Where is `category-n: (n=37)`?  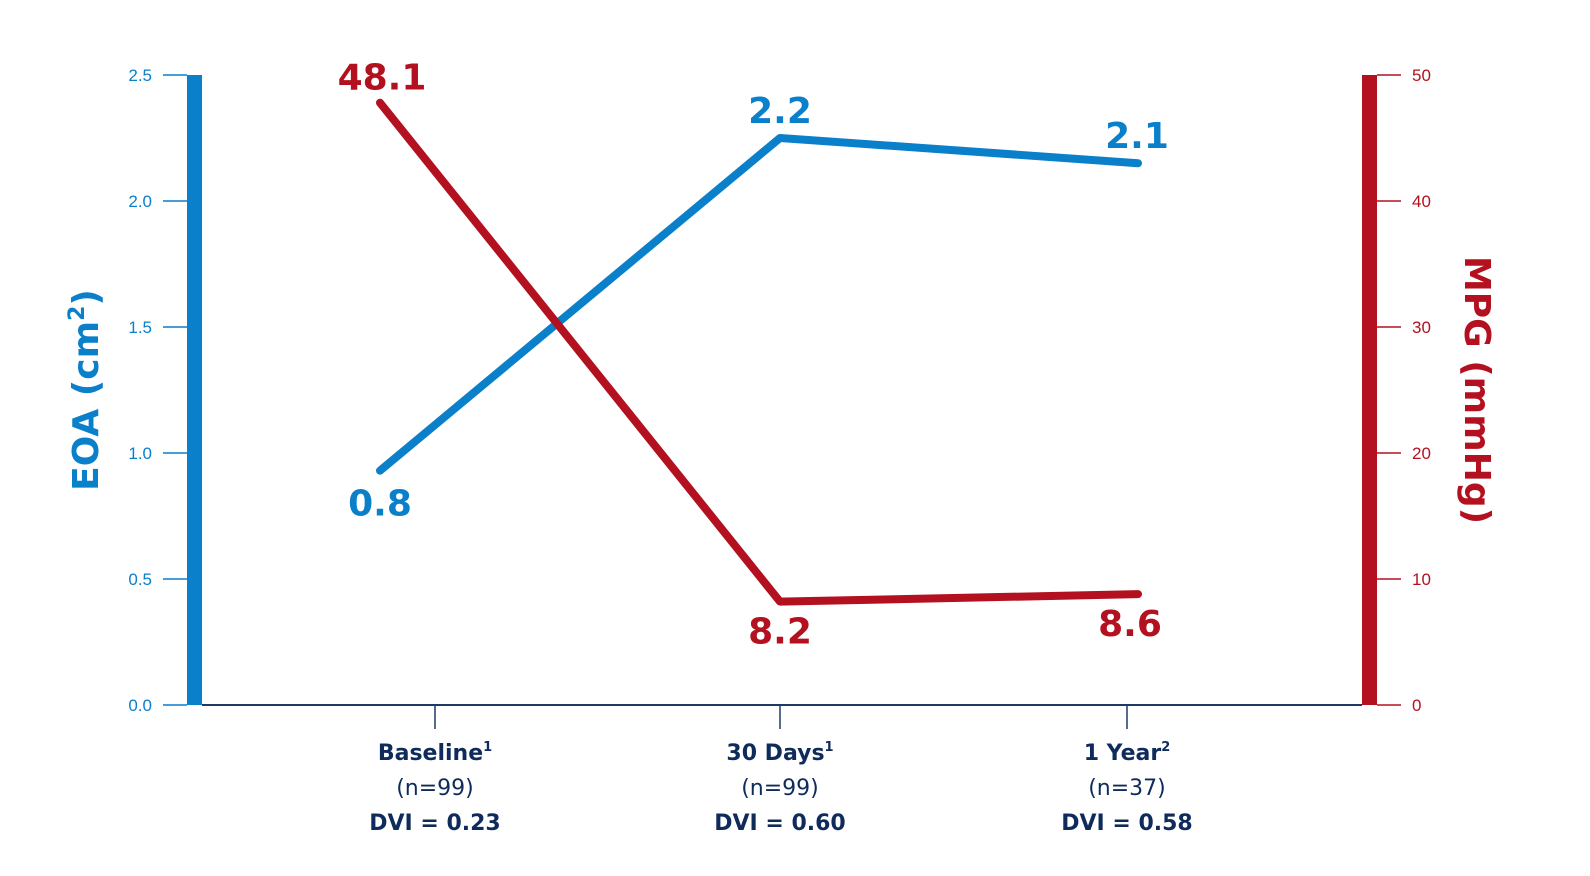 category-n: (n=37) is located at coordinates (1127, 788).